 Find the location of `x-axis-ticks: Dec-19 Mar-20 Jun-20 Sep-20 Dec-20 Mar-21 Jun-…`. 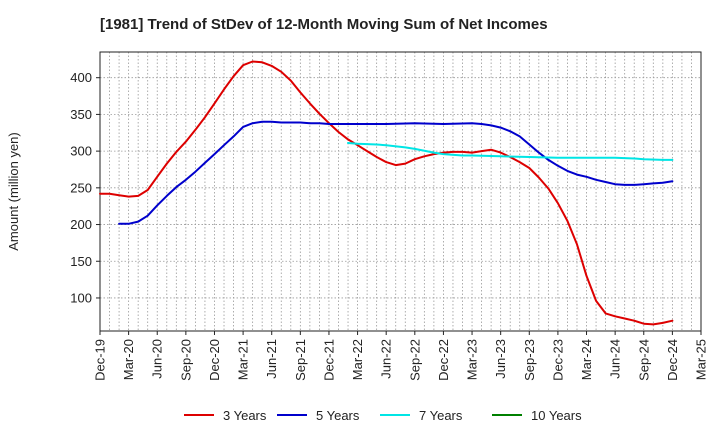

x-axis-ticks: Dec-19 Mar-20 Jun-20 Sep-20 Dec-20 Mar-21 Jun-… is located at coordinates (401, 356).